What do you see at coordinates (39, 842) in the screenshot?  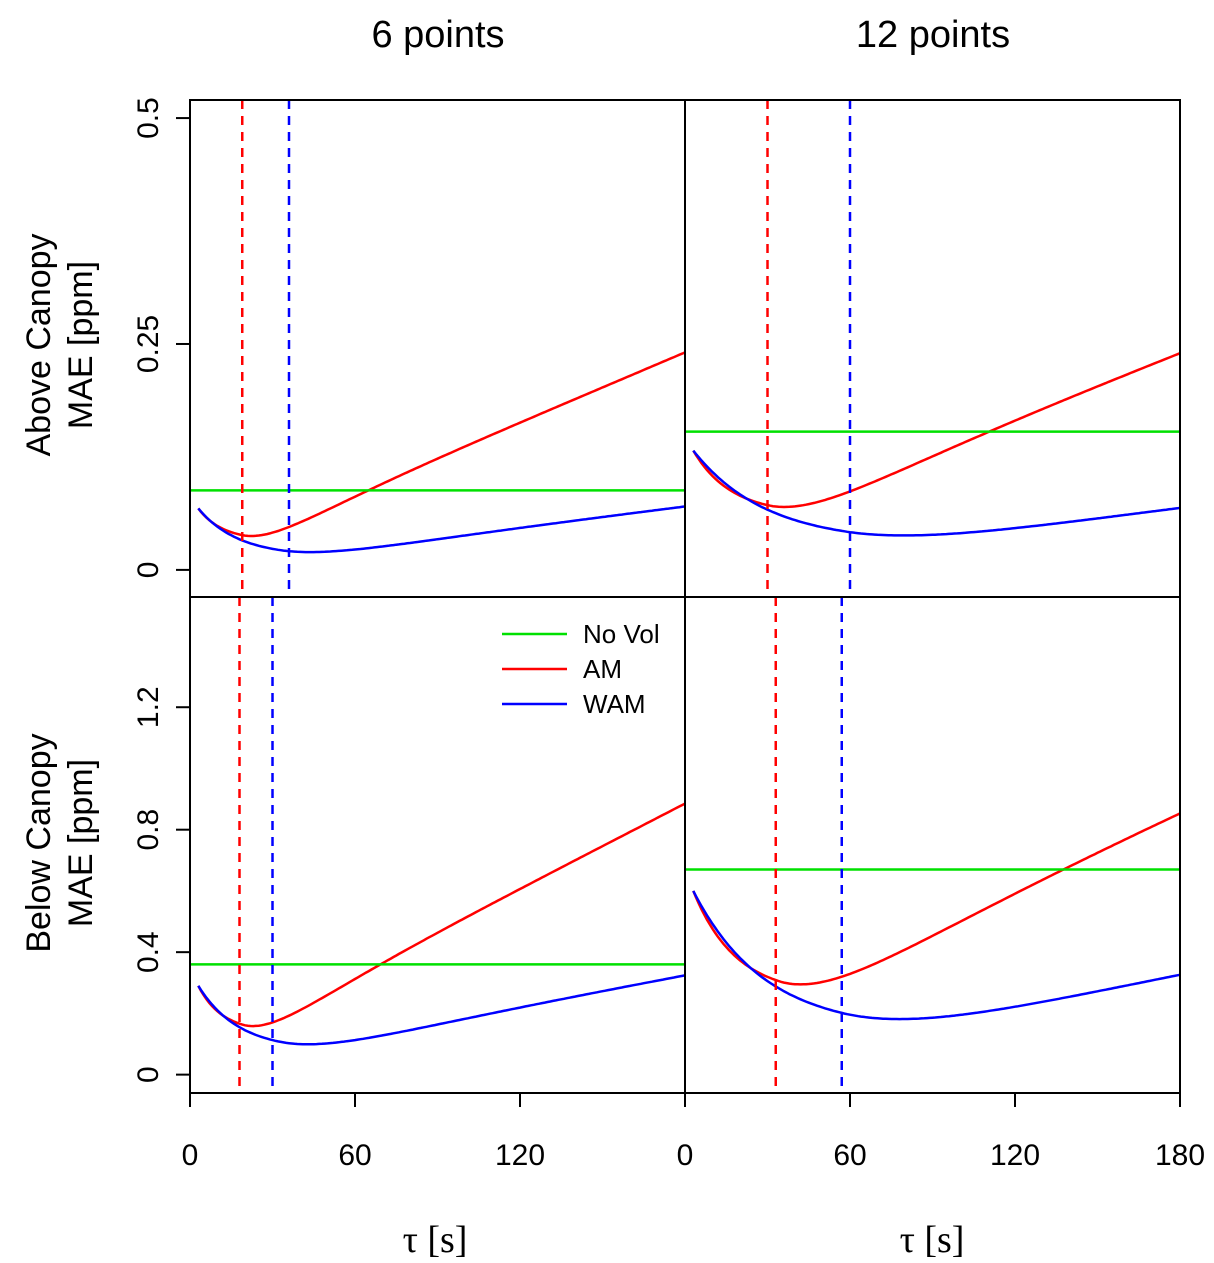 I see `y-label-below-line1: Below Canopy` at bounding box center [39, 842].